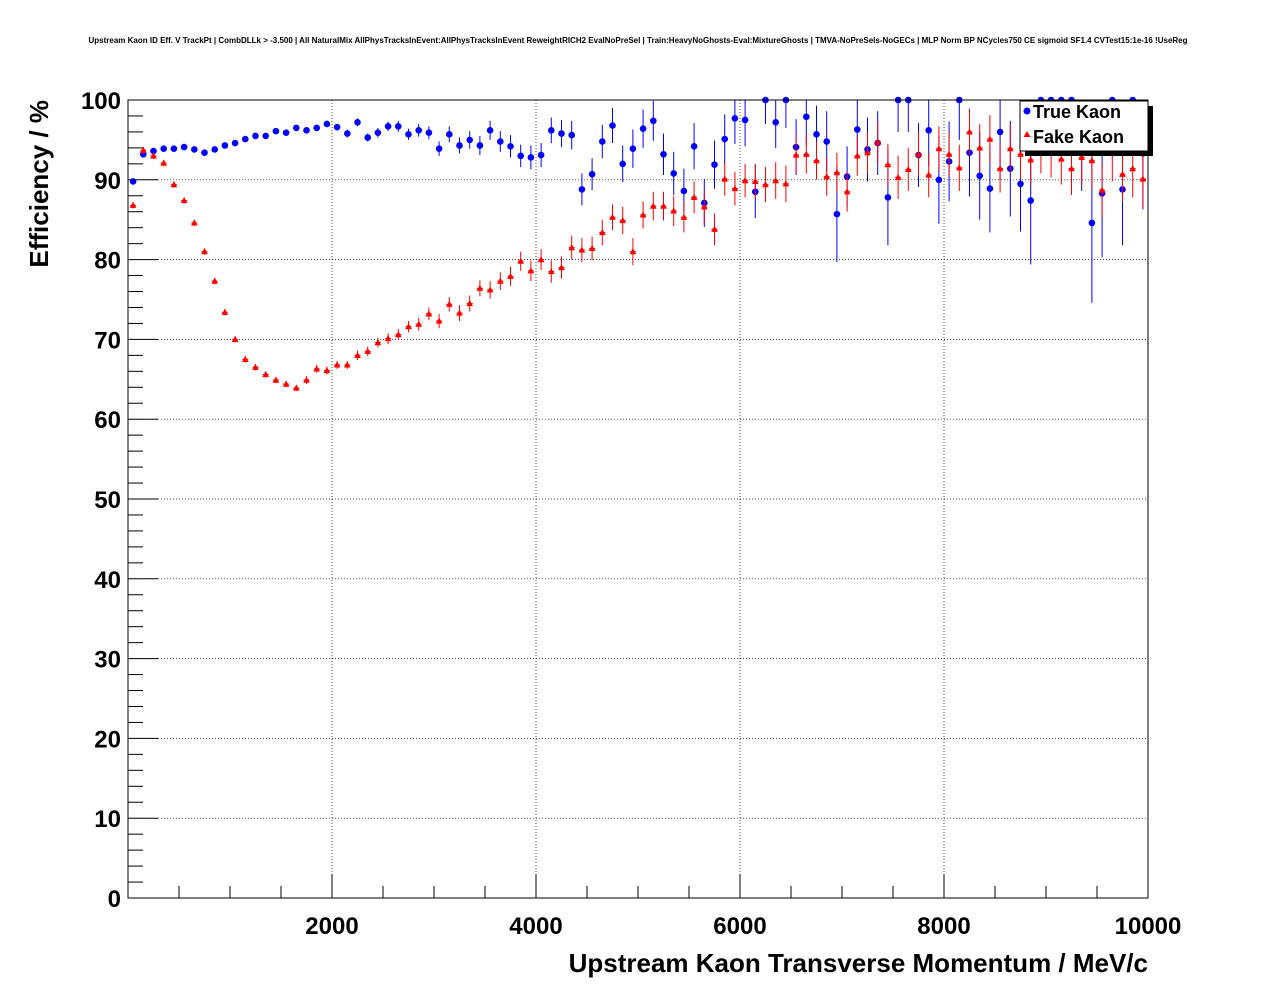 This screenshot has height=996, width=1276. What do you see at coordinates (107, 420) in the screenshot?
I see `y-tick-label: 60` at bounding box center [107, 420].